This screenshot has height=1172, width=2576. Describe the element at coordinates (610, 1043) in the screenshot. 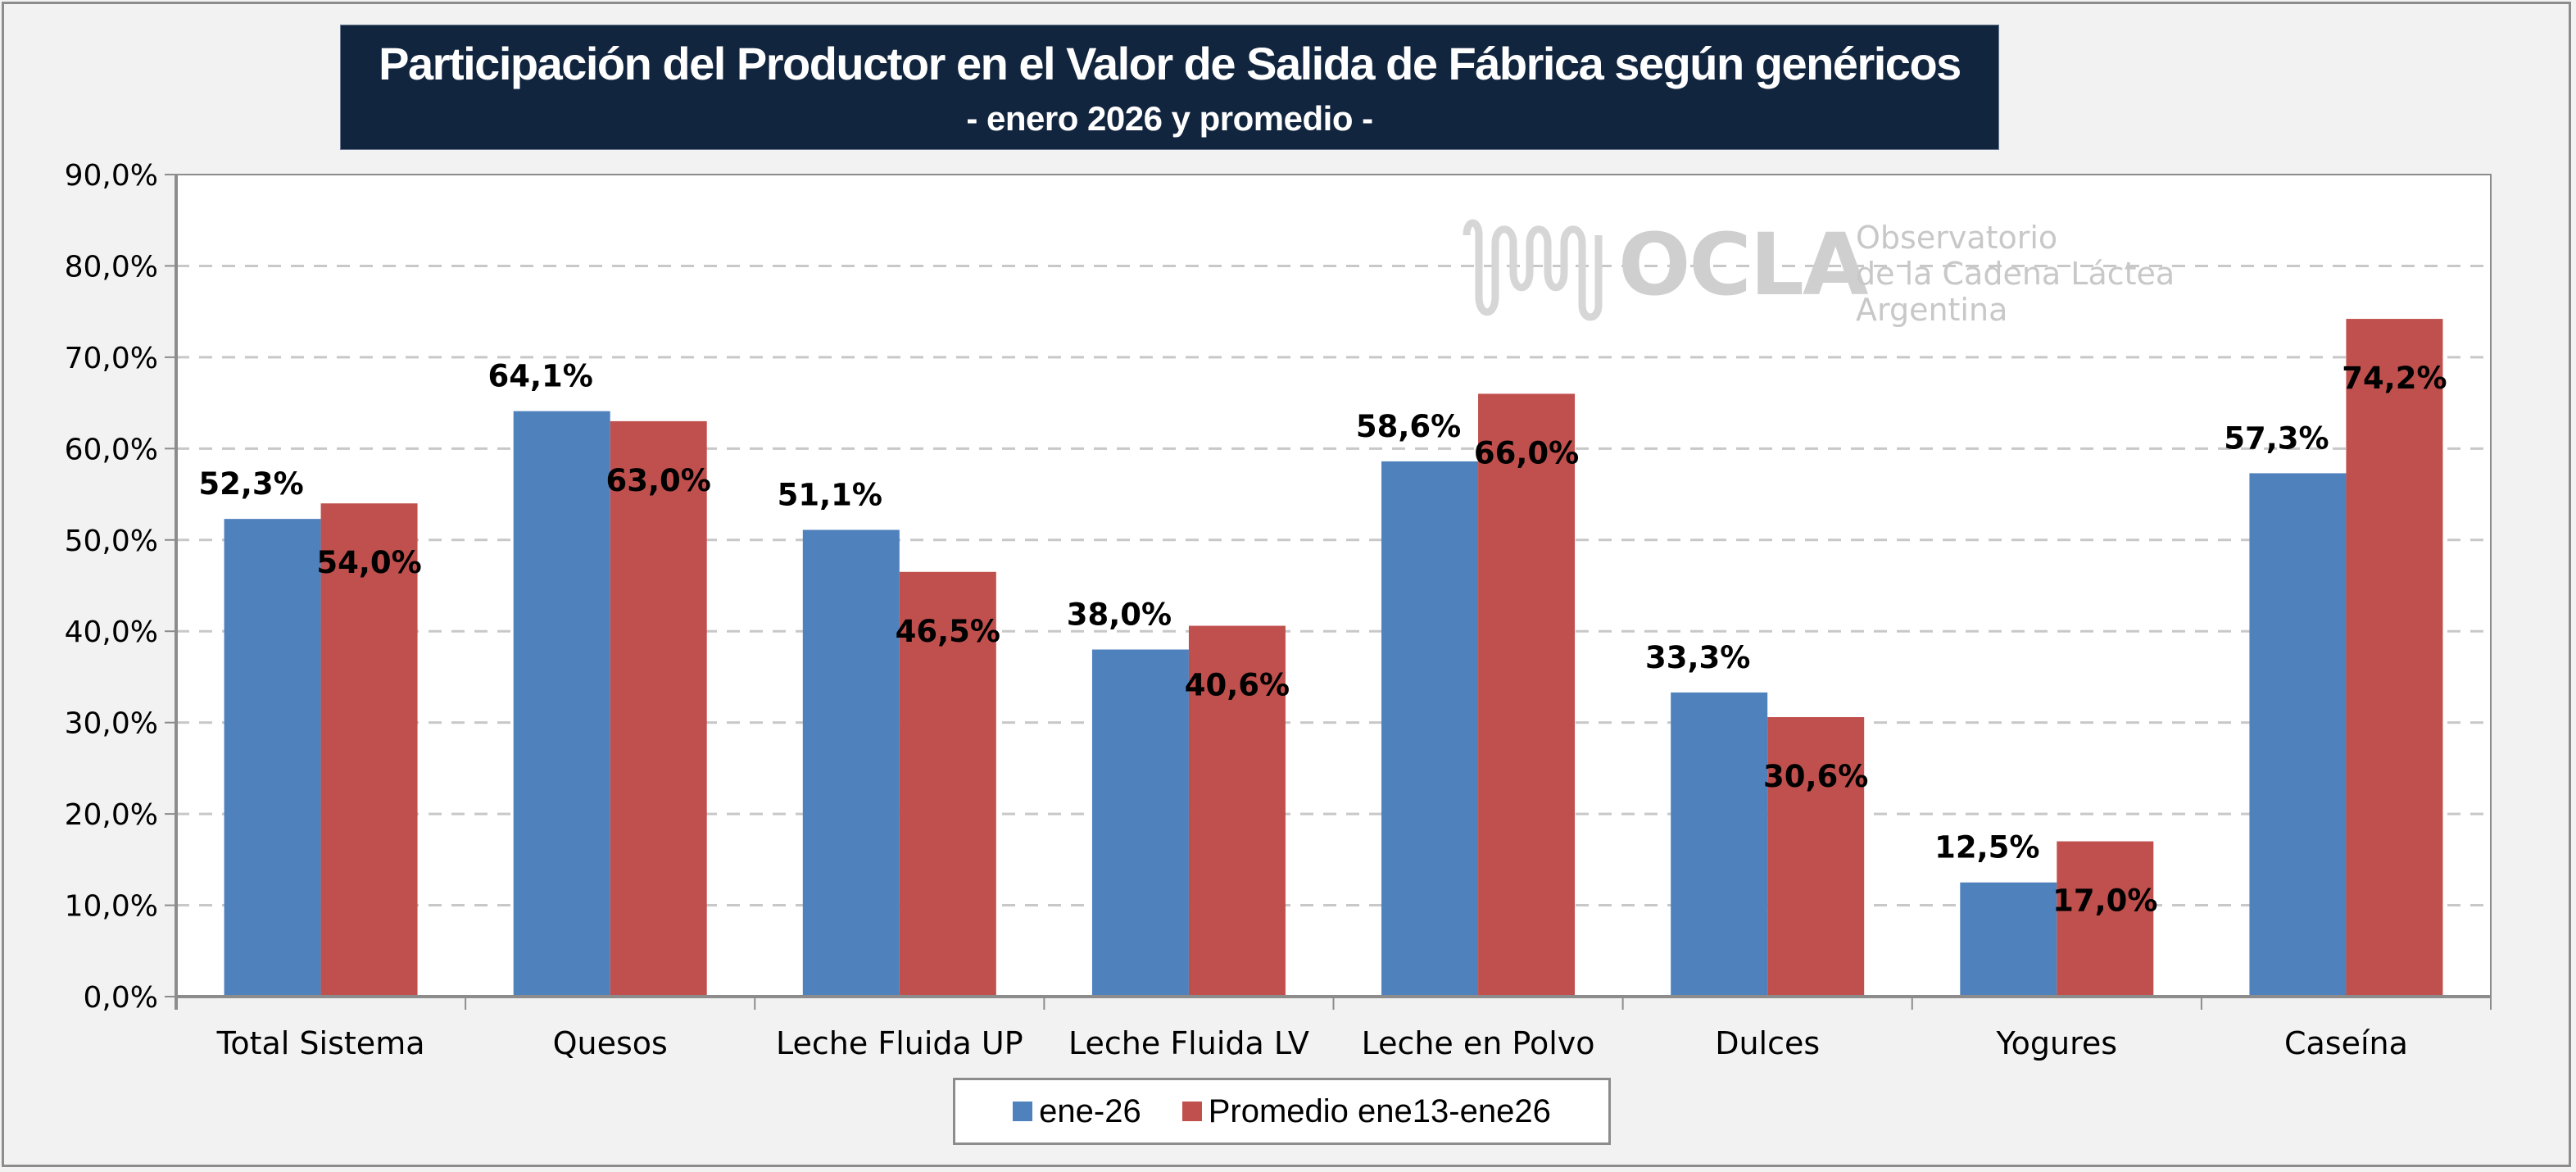

I see `x-tick-label: Quesos` at that location.